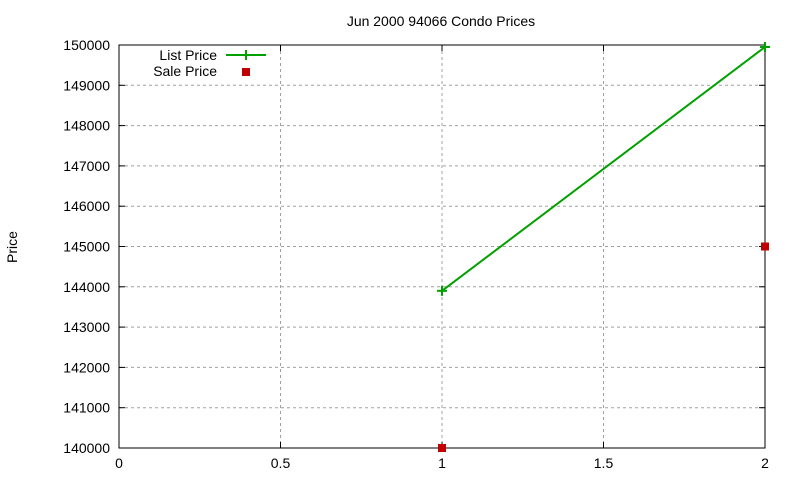  What do you see at coordinates (246, 72) in the screenshot?
I see `legend-square-marker` at bounding box center [246, 72].